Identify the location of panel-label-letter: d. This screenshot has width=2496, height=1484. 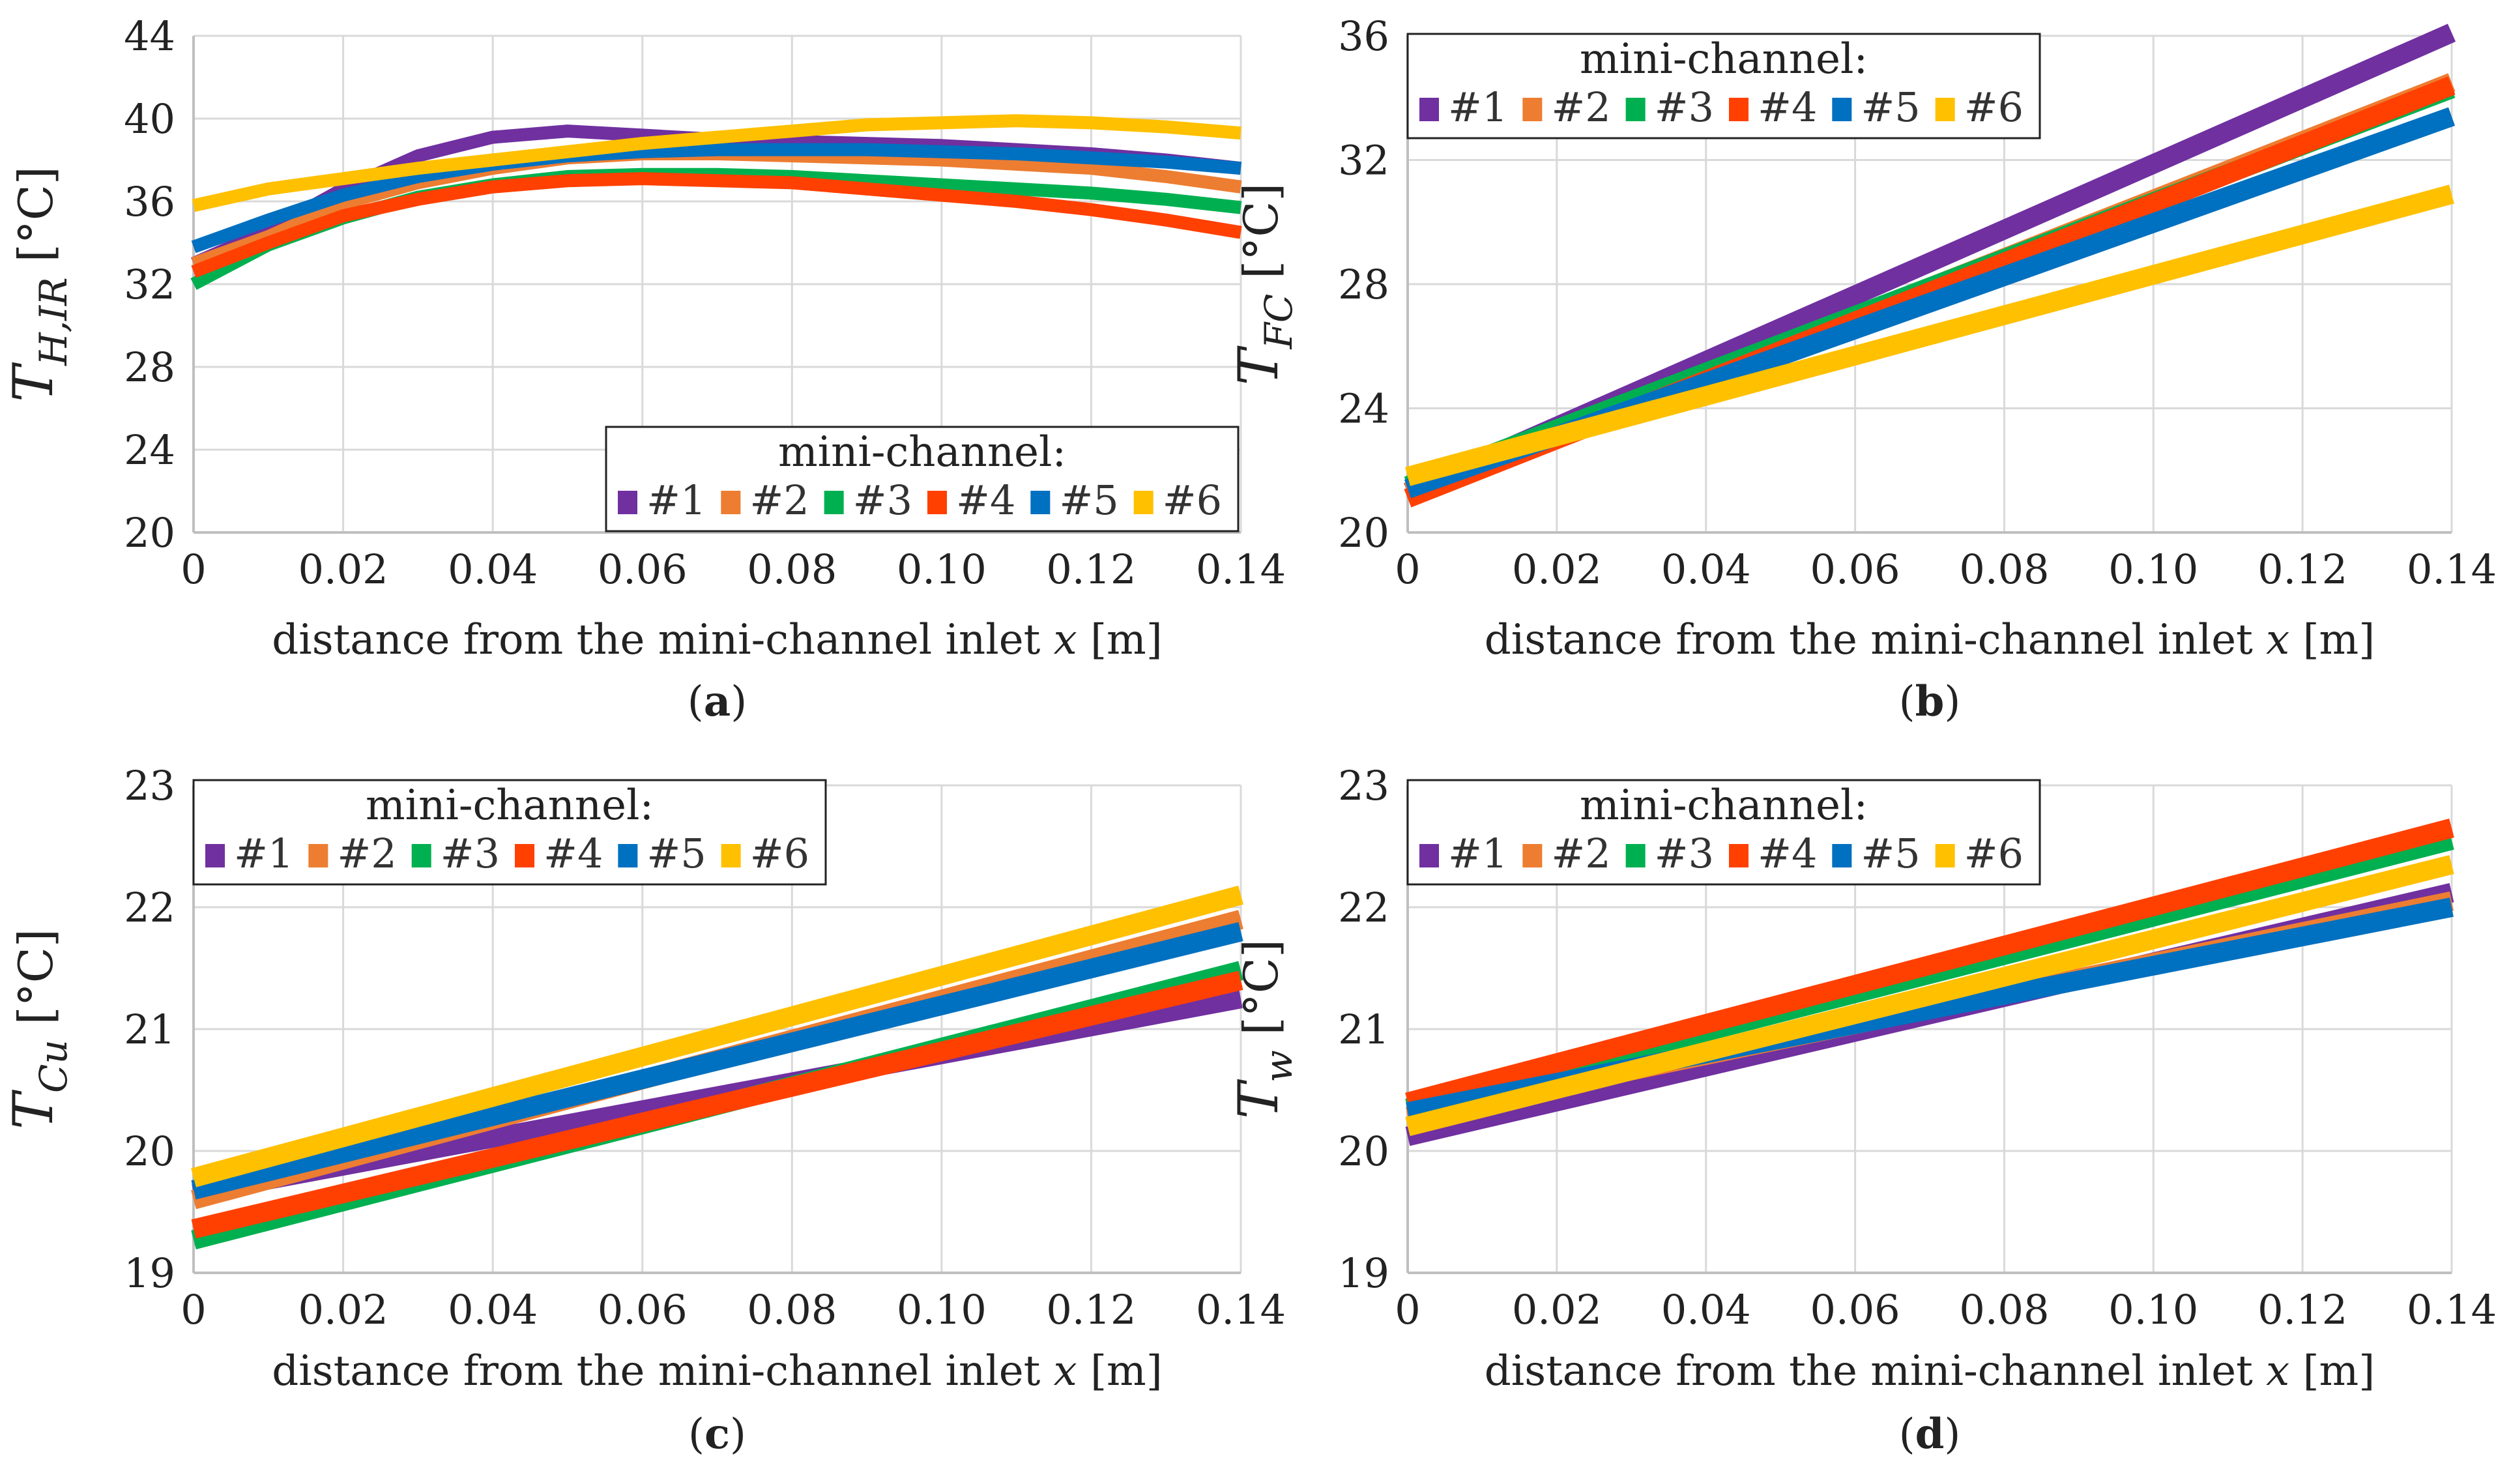
(1930, 1434).